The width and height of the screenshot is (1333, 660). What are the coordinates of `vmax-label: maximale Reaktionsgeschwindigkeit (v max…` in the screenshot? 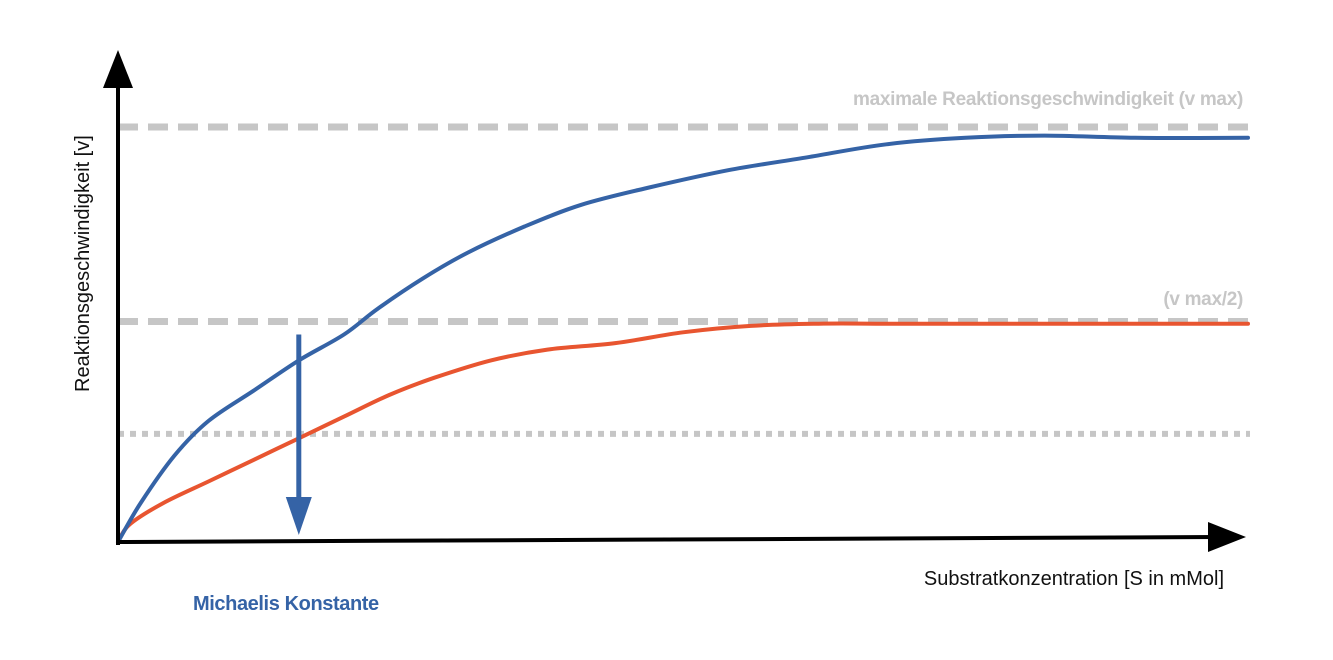 It's located at (1048, 99).